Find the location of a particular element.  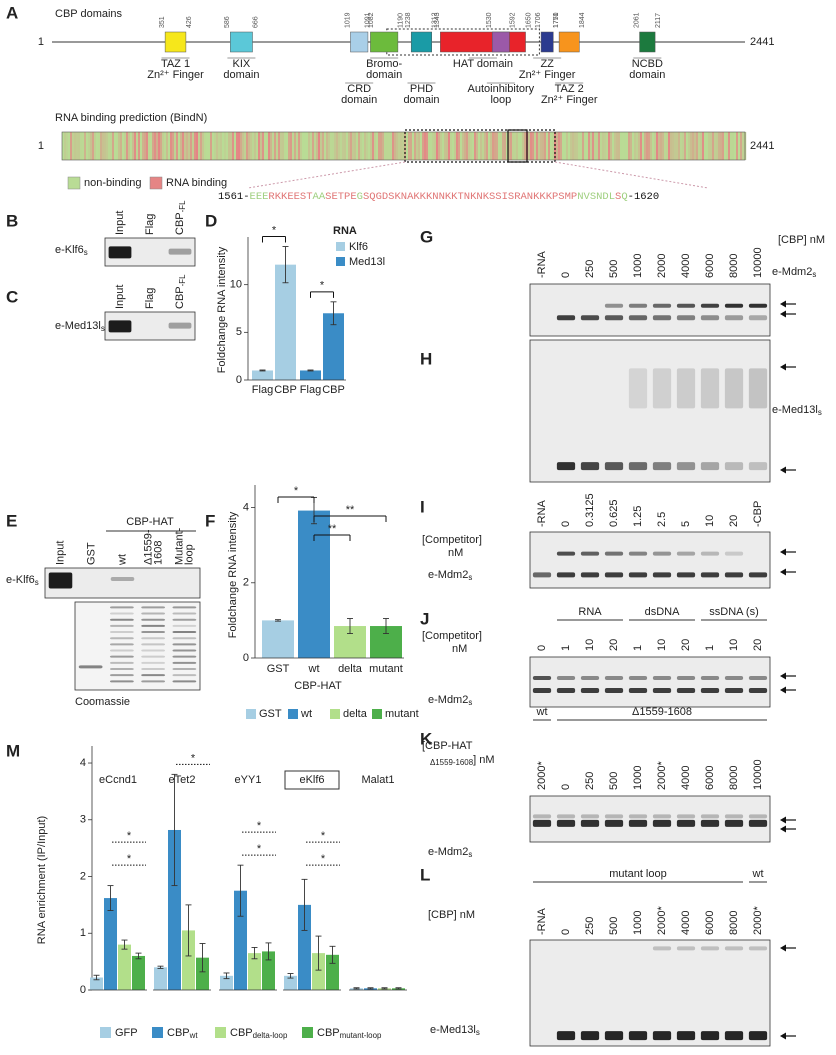

y-tick-label: 5 is located at coordinates (239, 332).